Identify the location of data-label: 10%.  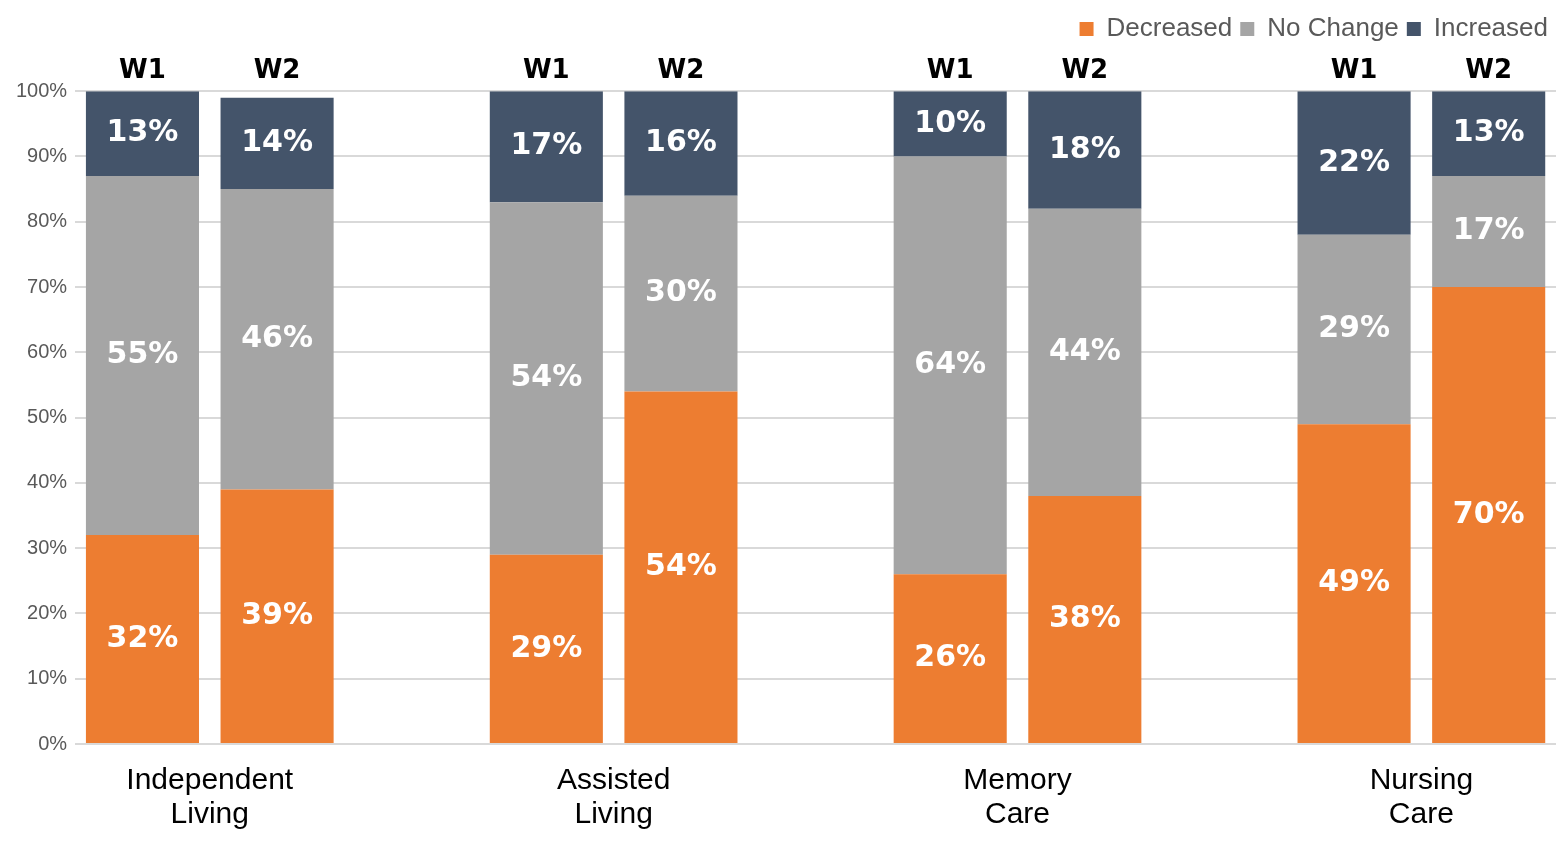
(950, 121).